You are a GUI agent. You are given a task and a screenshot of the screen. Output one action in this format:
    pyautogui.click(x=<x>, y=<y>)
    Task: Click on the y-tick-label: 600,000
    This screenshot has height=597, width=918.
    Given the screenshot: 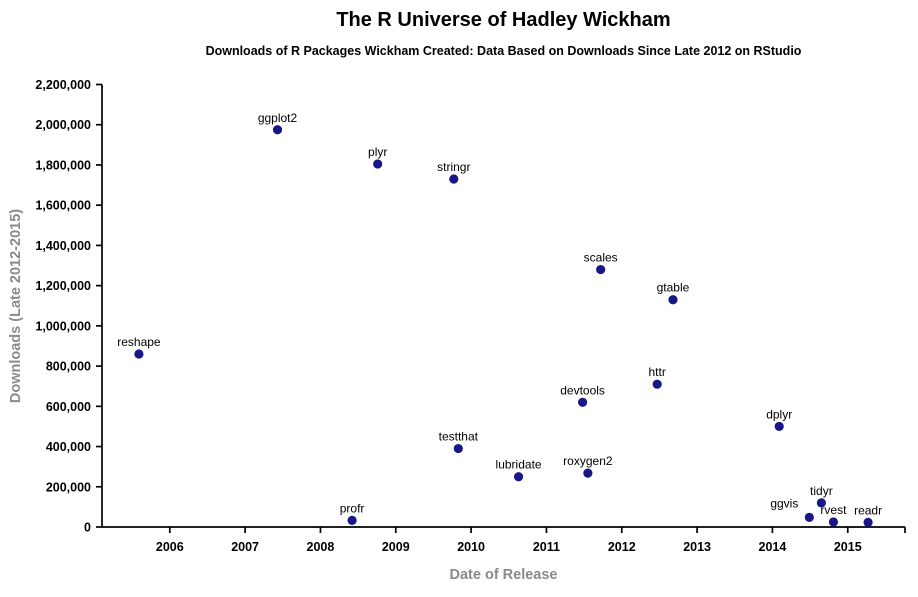 What is the action you would take?
    pyautogui.click(x=68, y=407)
    